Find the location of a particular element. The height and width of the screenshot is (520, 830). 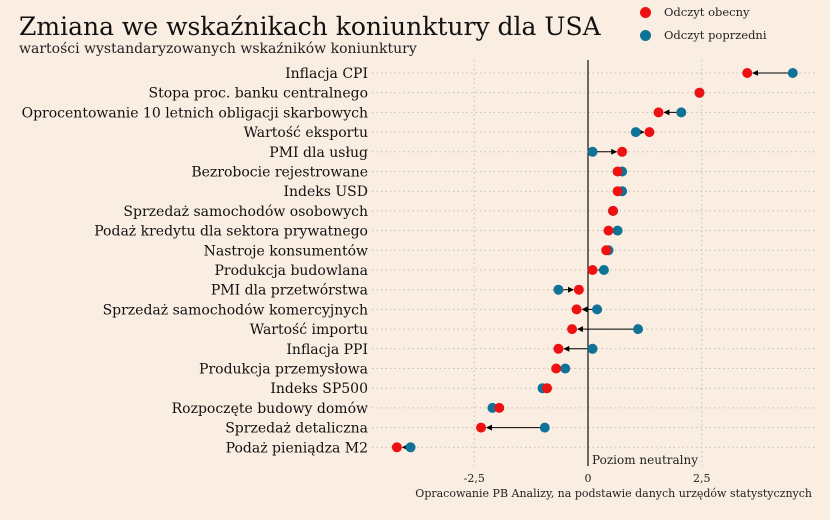

legend-item-previous: Odczyt poprzedni is located at coordinates (703, 35).